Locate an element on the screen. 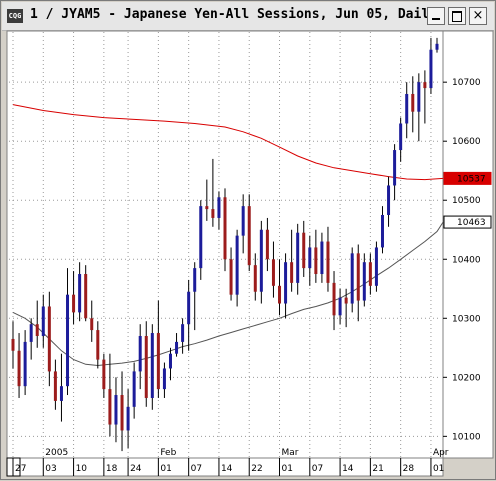  x-axis-tick-label: 14 is located at coordinates (348, 469).